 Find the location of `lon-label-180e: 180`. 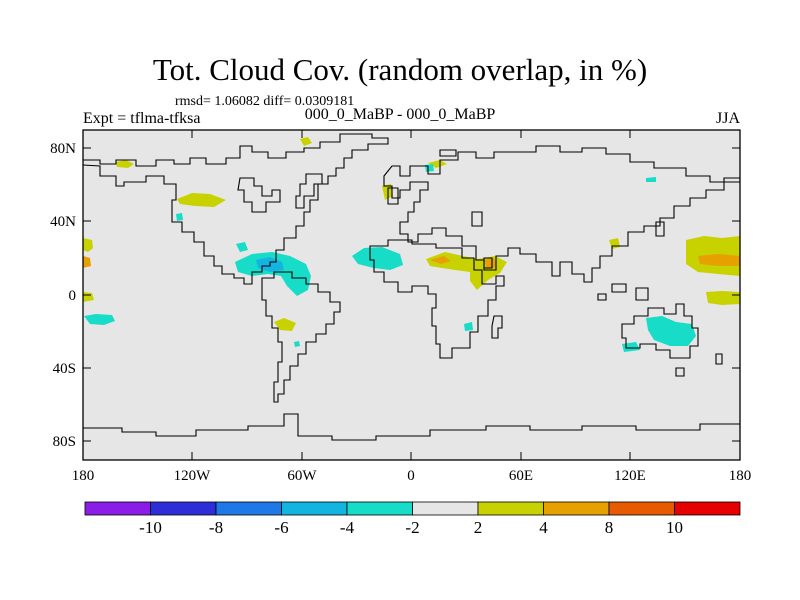

lon-label-180e: 180 is located at coordinates (740, 476).